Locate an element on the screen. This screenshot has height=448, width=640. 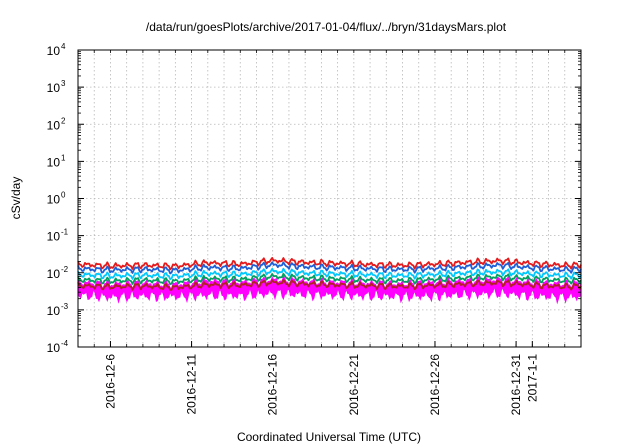
x-tick-label: 2016-12-16 is located at coordinates (273, 385).